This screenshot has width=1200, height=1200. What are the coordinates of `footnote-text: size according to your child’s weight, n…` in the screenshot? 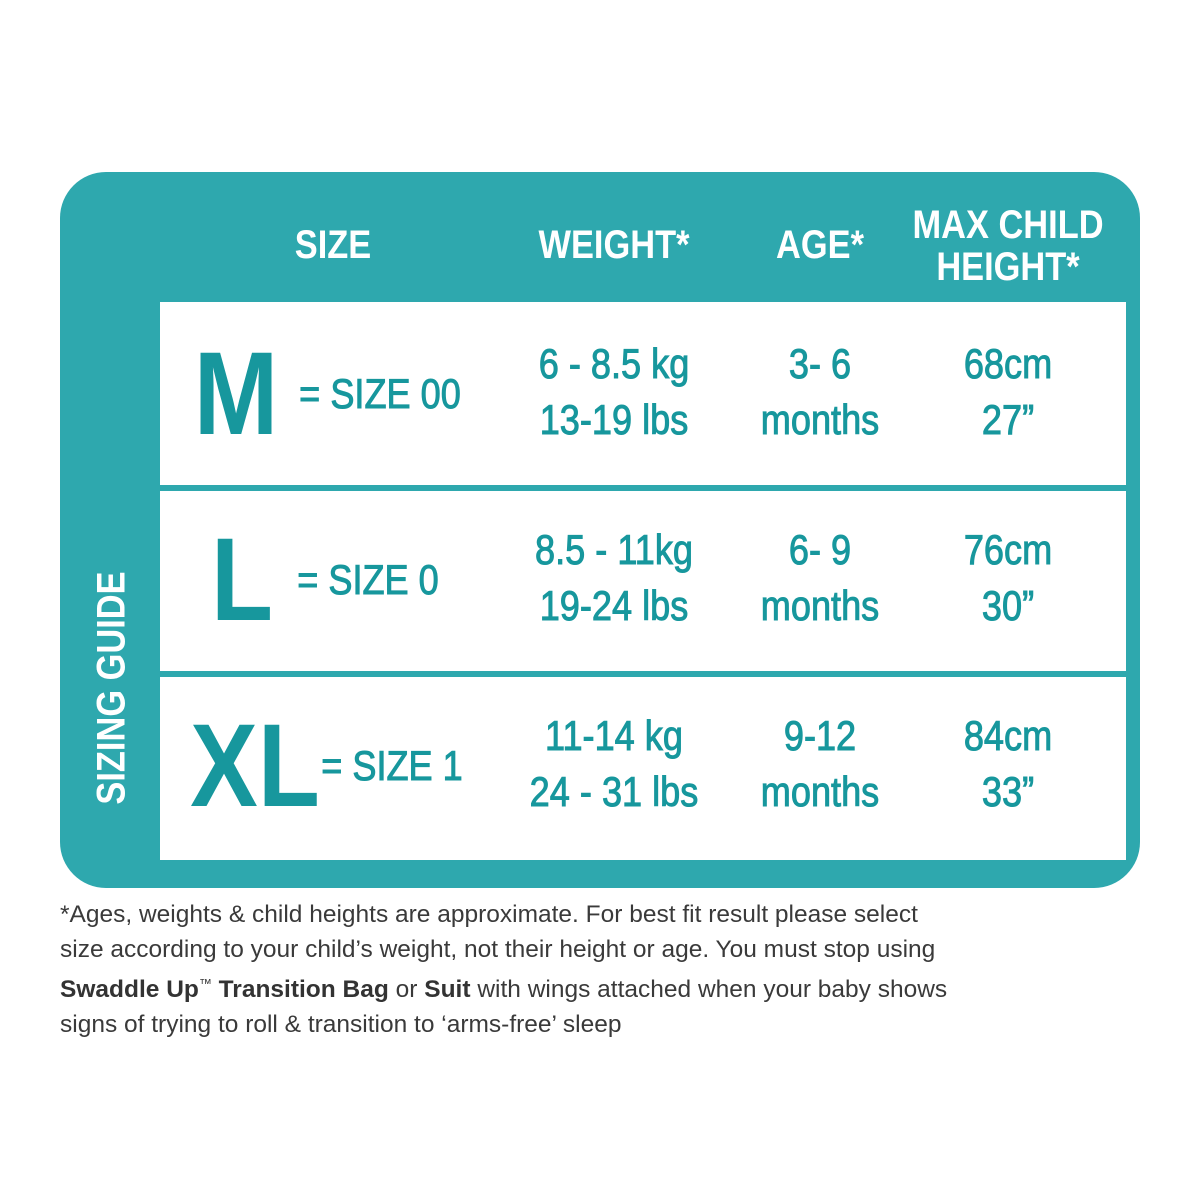 It's located at (498, 949).